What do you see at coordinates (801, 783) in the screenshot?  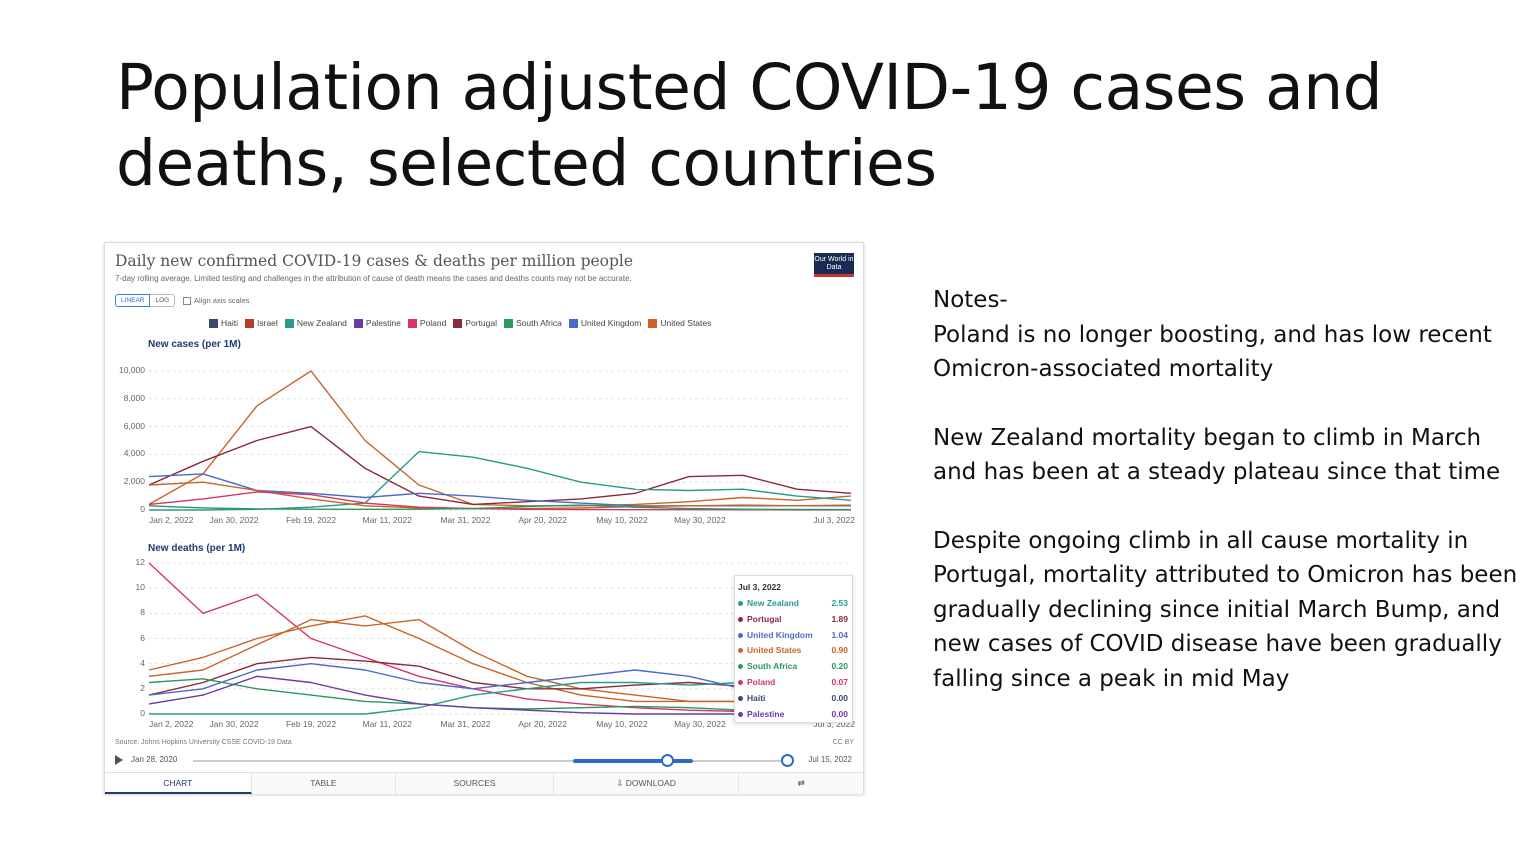 I see `share-button: ⇄` at bounding box center [801, 783].